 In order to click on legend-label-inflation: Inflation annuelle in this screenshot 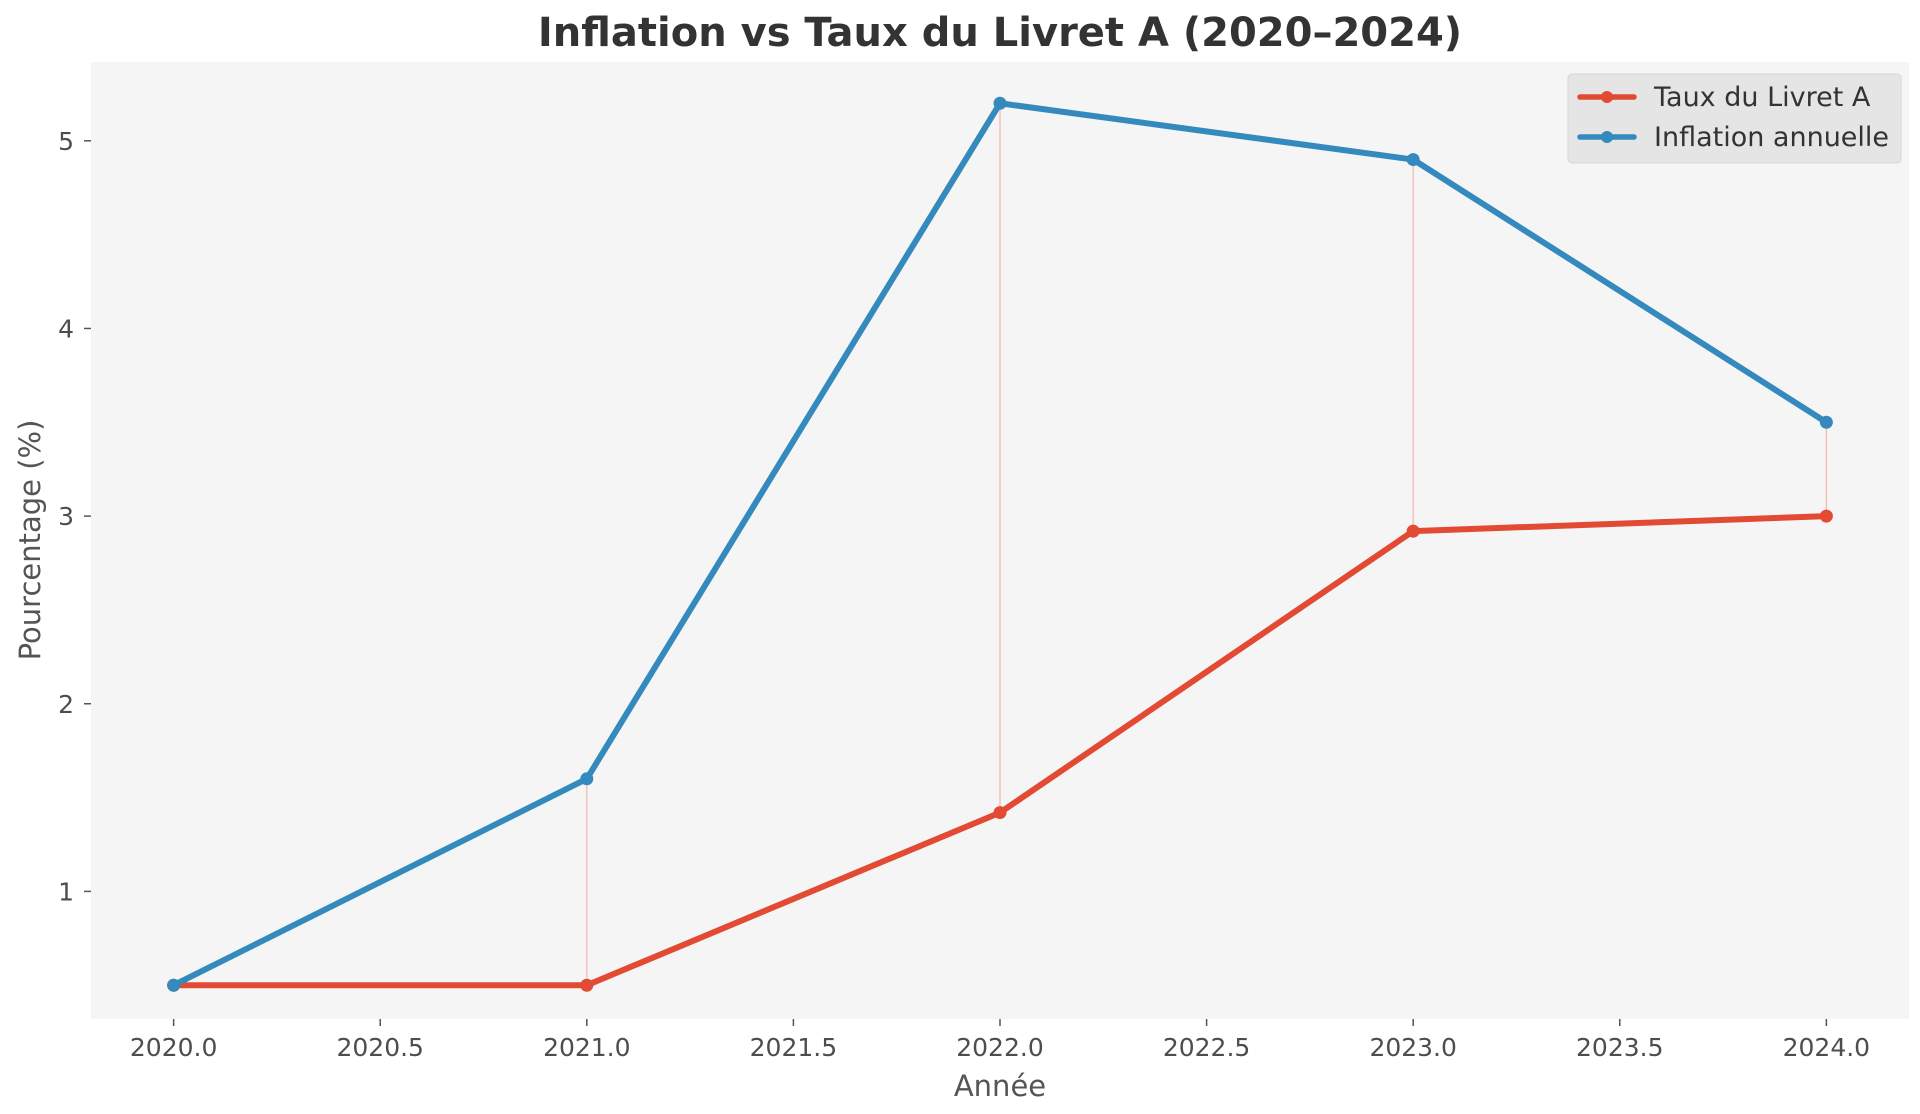, I will do `click(1771, 137)`.